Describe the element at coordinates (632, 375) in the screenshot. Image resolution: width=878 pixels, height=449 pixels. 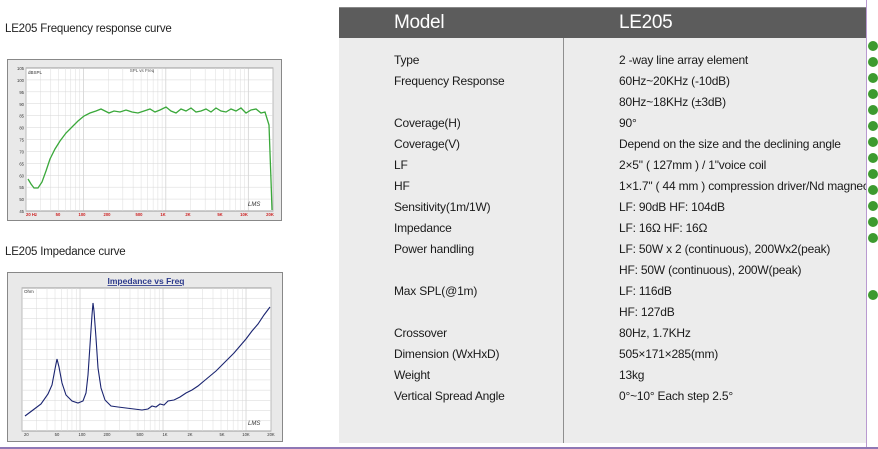
I see `spec-row-value: 13kg` at that location.